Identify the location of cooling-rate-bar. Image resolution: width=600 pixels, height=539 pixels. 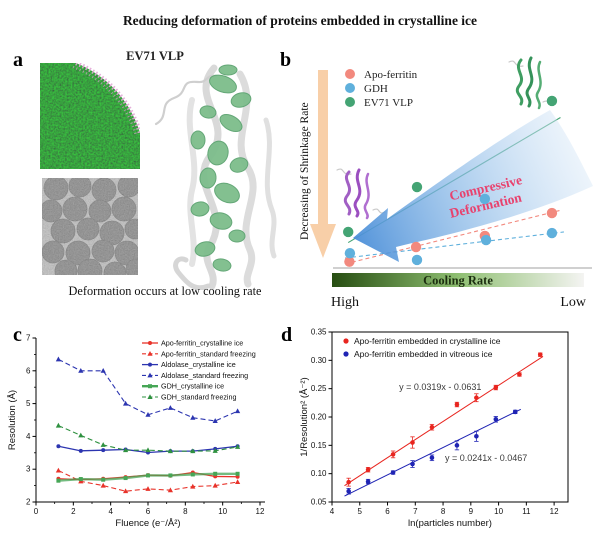
(458, 280).